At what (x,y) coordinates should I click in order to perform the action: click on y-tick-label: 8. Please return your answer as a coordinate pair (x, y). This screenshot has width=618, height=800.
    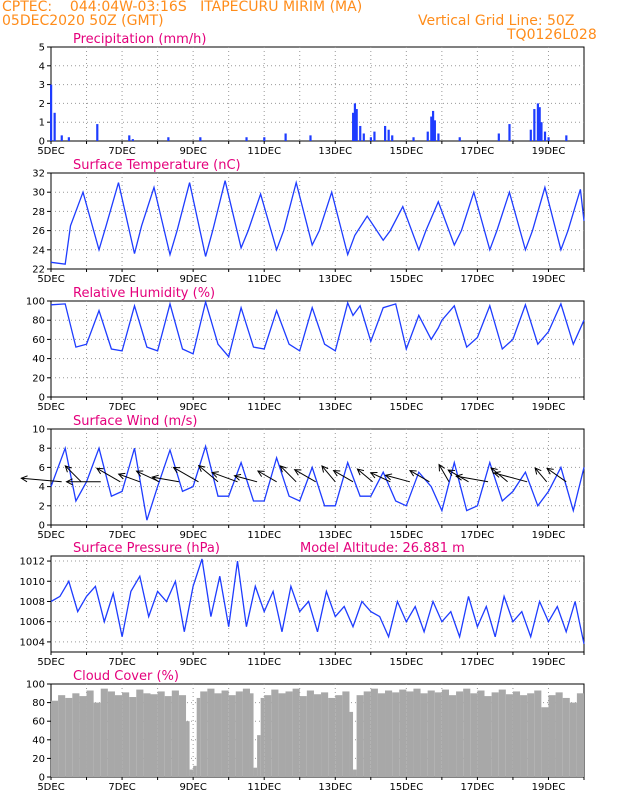
    Looking at the image, I should click on (42, 449).